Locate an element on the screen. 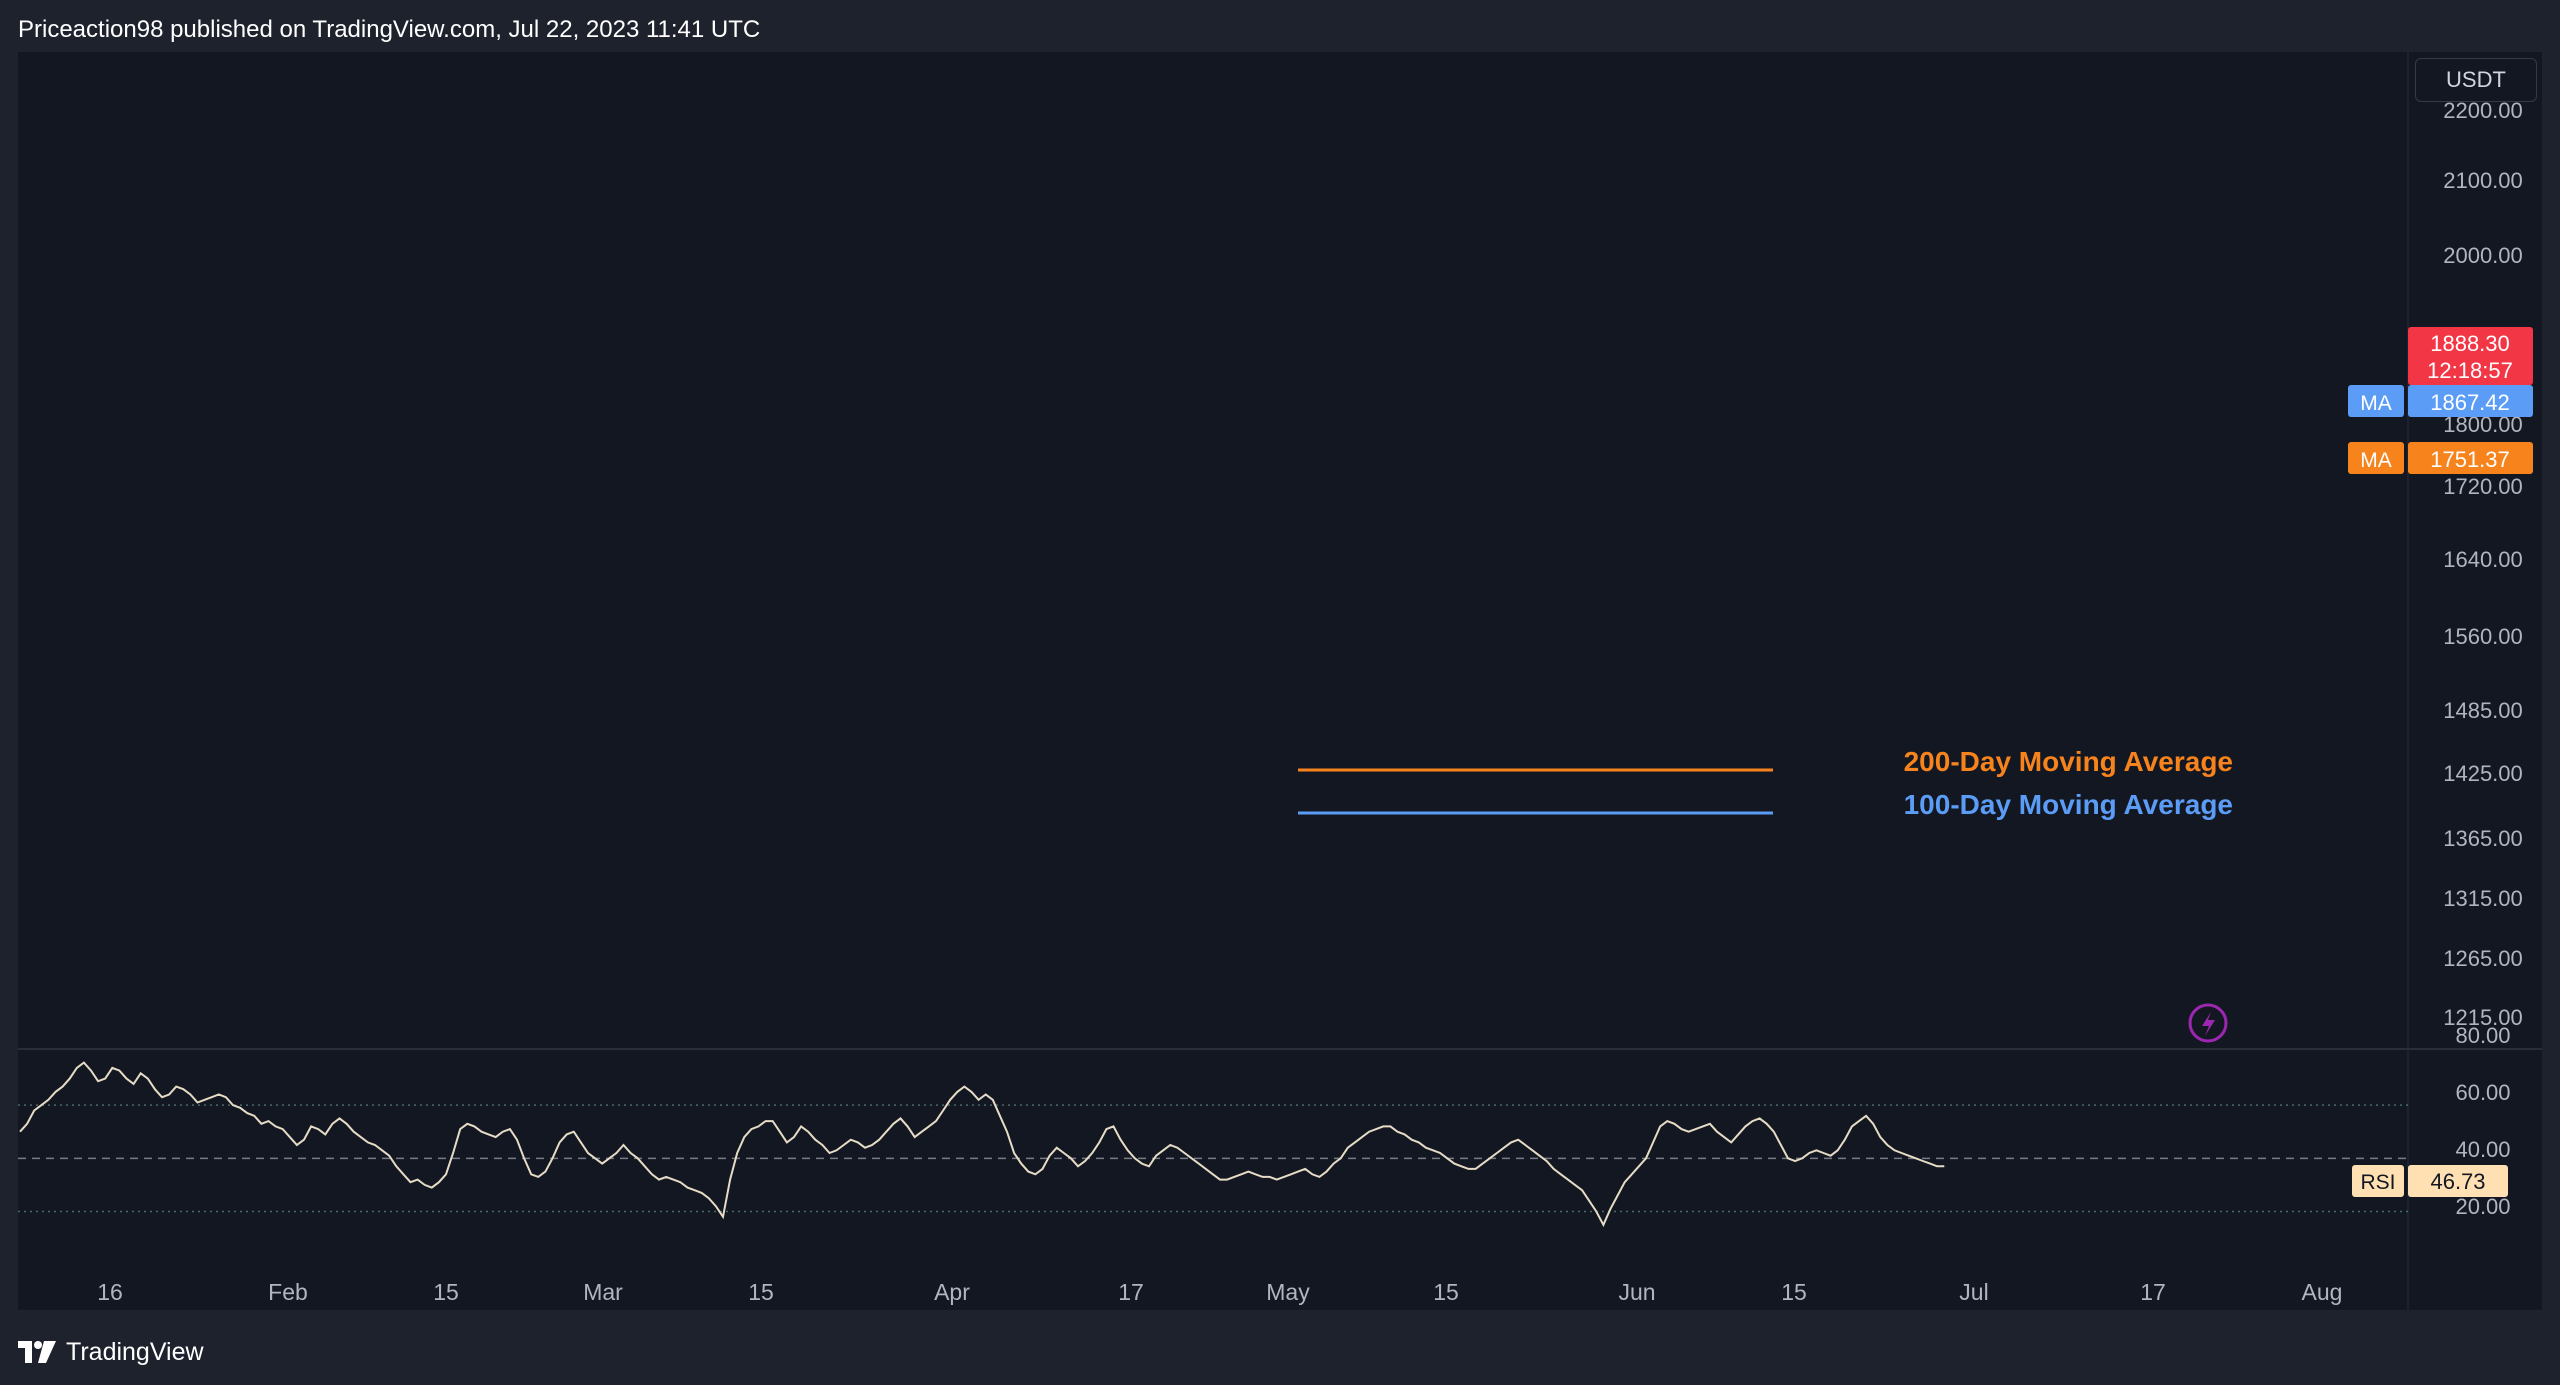 Image resolution: width=2560 pixels, height=1385 pixels. time-tick-label: Mar is located at coordinates (603, 1292).